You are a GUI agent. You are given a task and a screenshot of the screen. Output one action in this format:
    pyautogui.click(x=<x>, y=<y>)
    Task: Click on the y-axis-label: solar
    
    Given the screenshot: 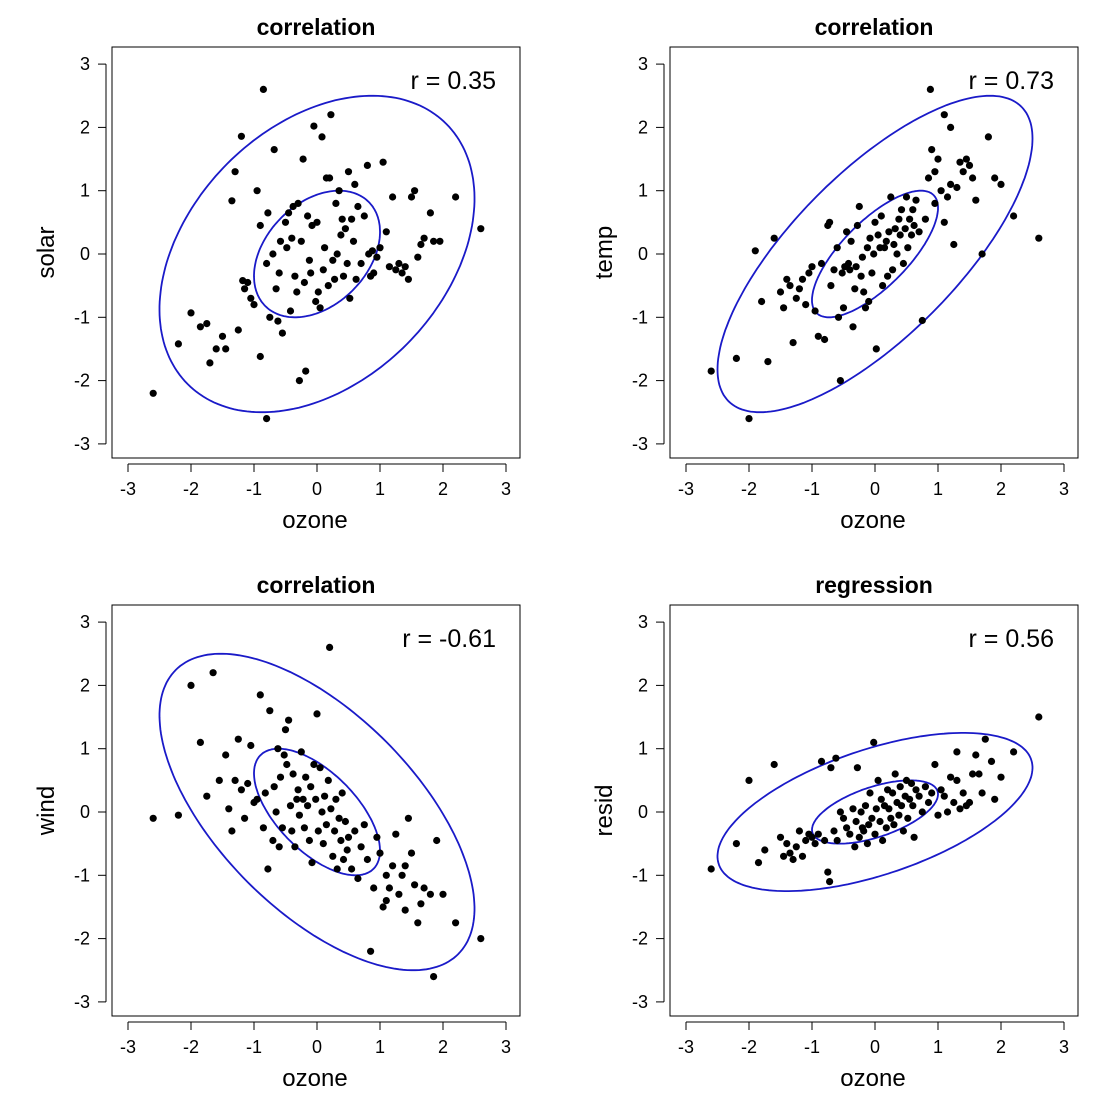 What is the action you would take?
    pyautogui.click(x=46, y=252)
    